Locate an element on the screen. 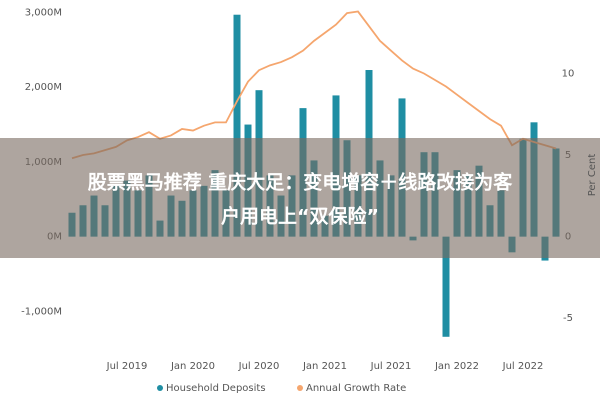 This screenshot has height=400, width=600. y2-axis-label: Per Cent is located at coordinates (592, 175).